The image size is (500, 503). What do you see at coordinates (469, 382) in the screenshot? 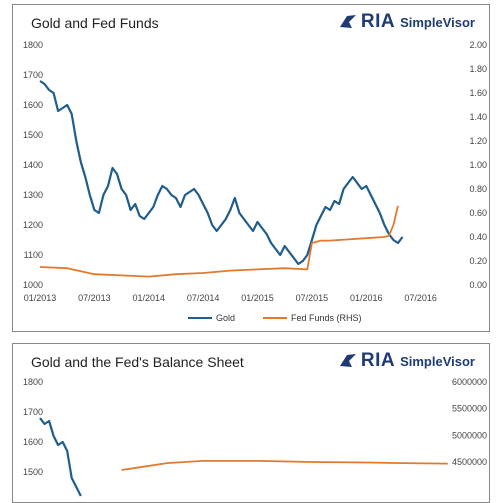
I see `right-axis-tick-label: 6000000` at bounding box center [469, 382].